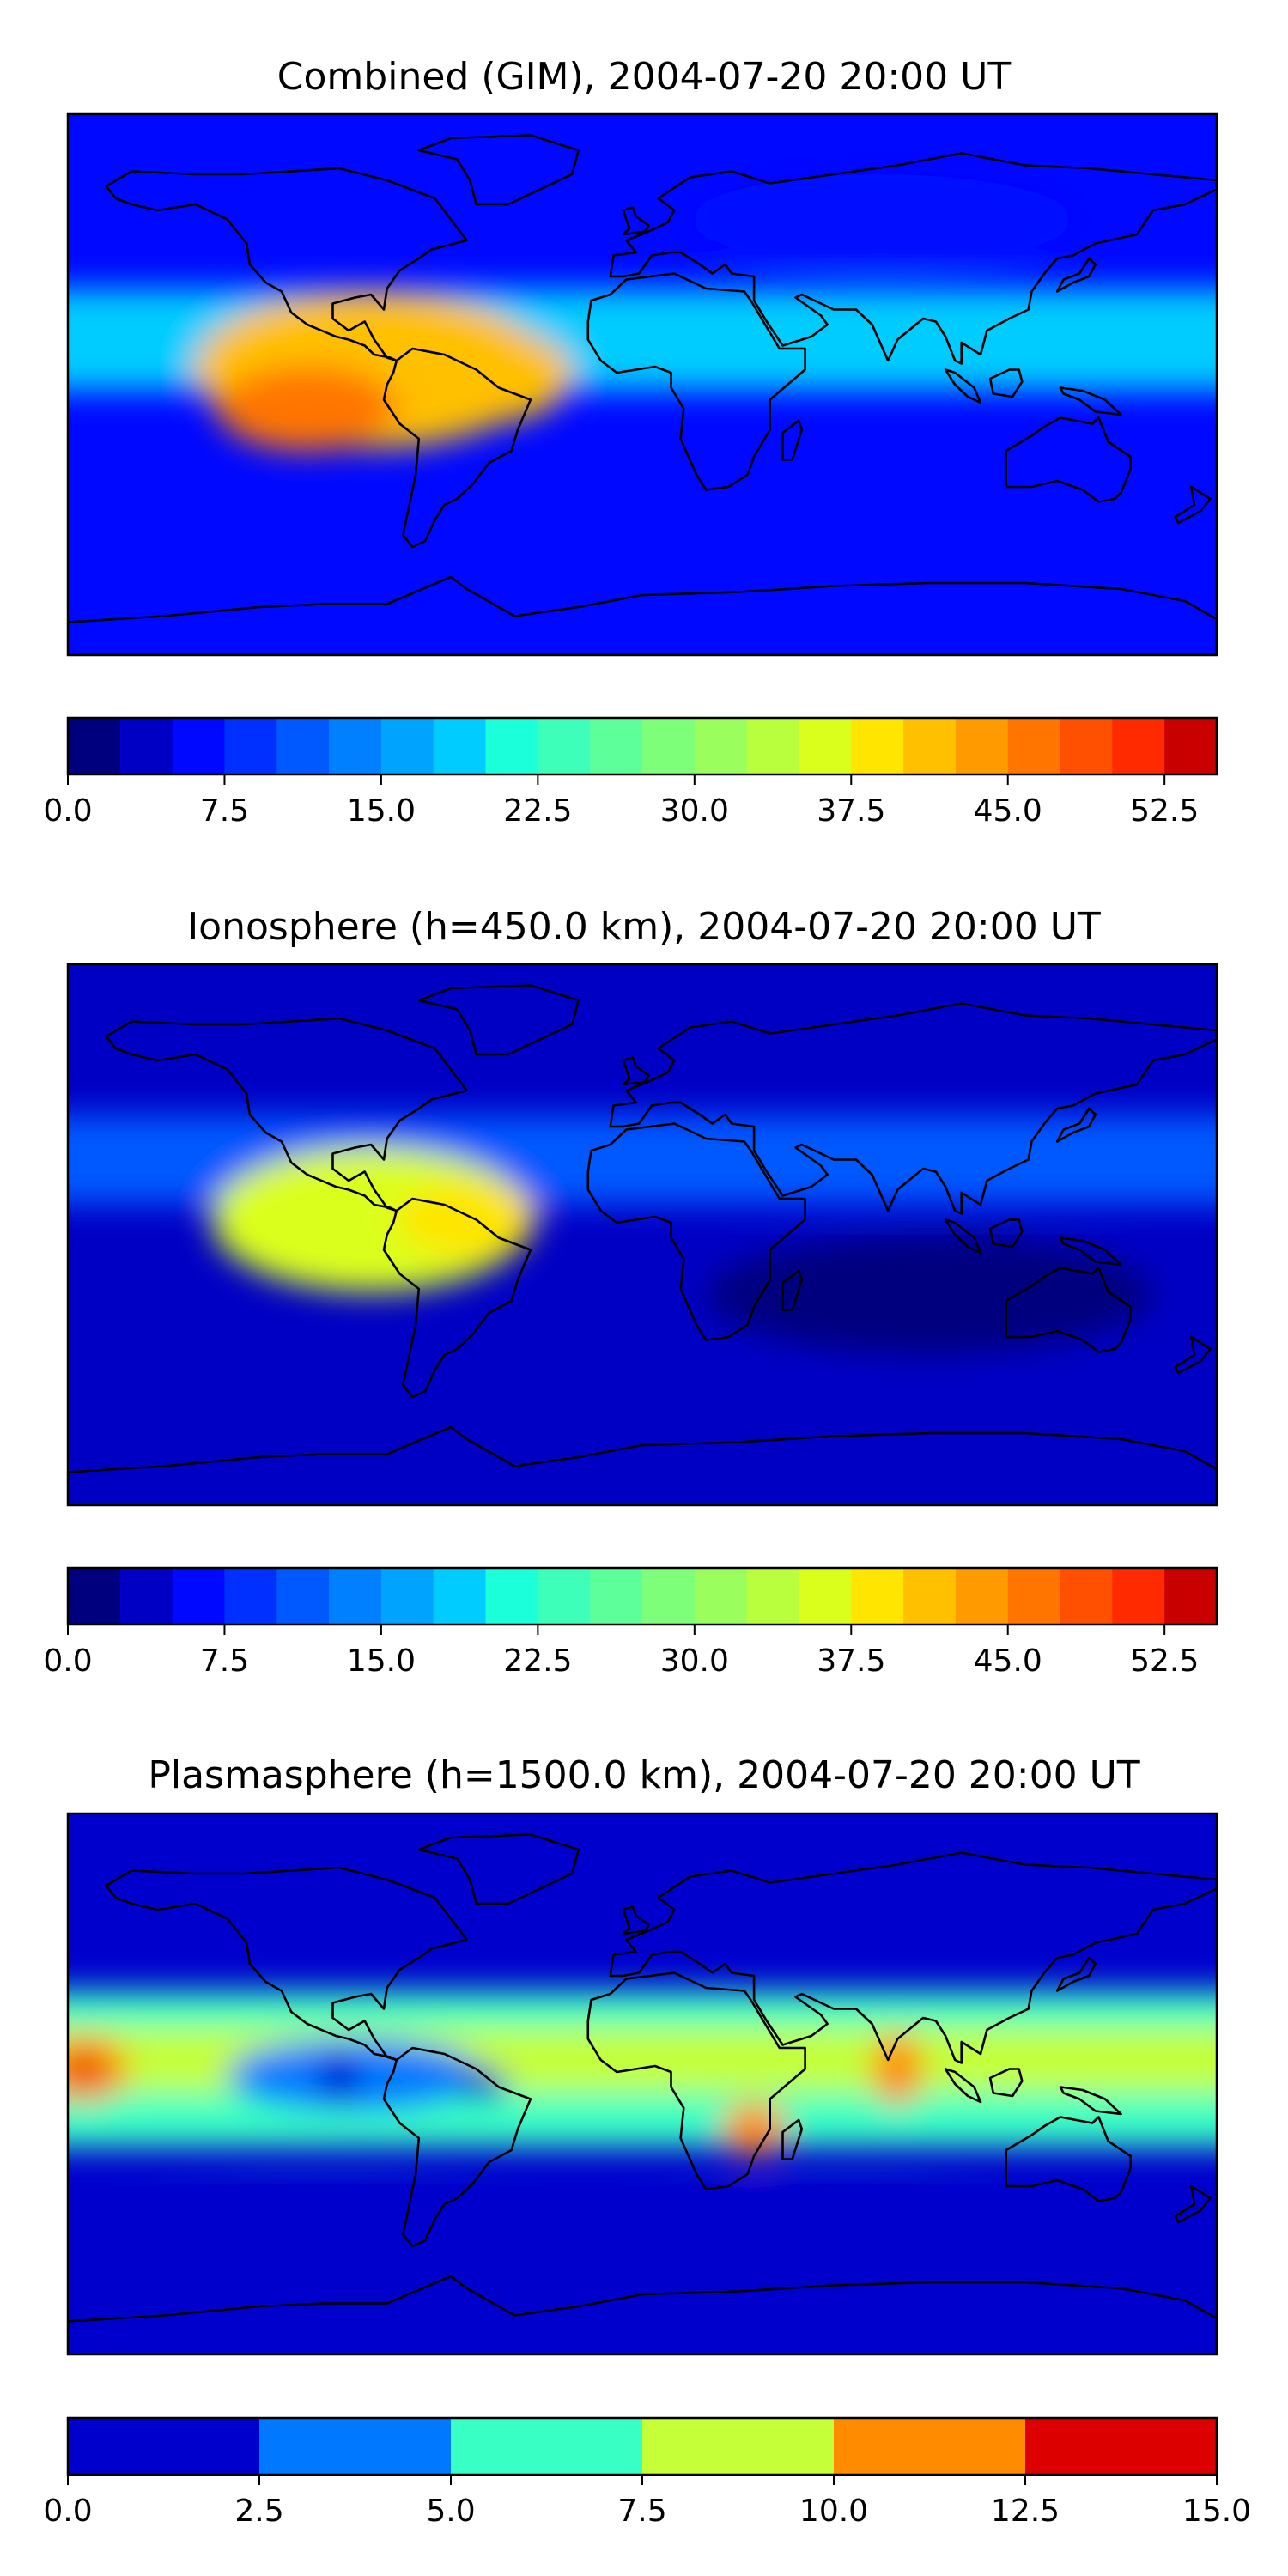 The image size is (1288, 2576). What do you see at coordinates (834, 2511) in the screenshot?
I see `colorbar-tick-label-4: 10.0` at bounding box center [834, 2511].